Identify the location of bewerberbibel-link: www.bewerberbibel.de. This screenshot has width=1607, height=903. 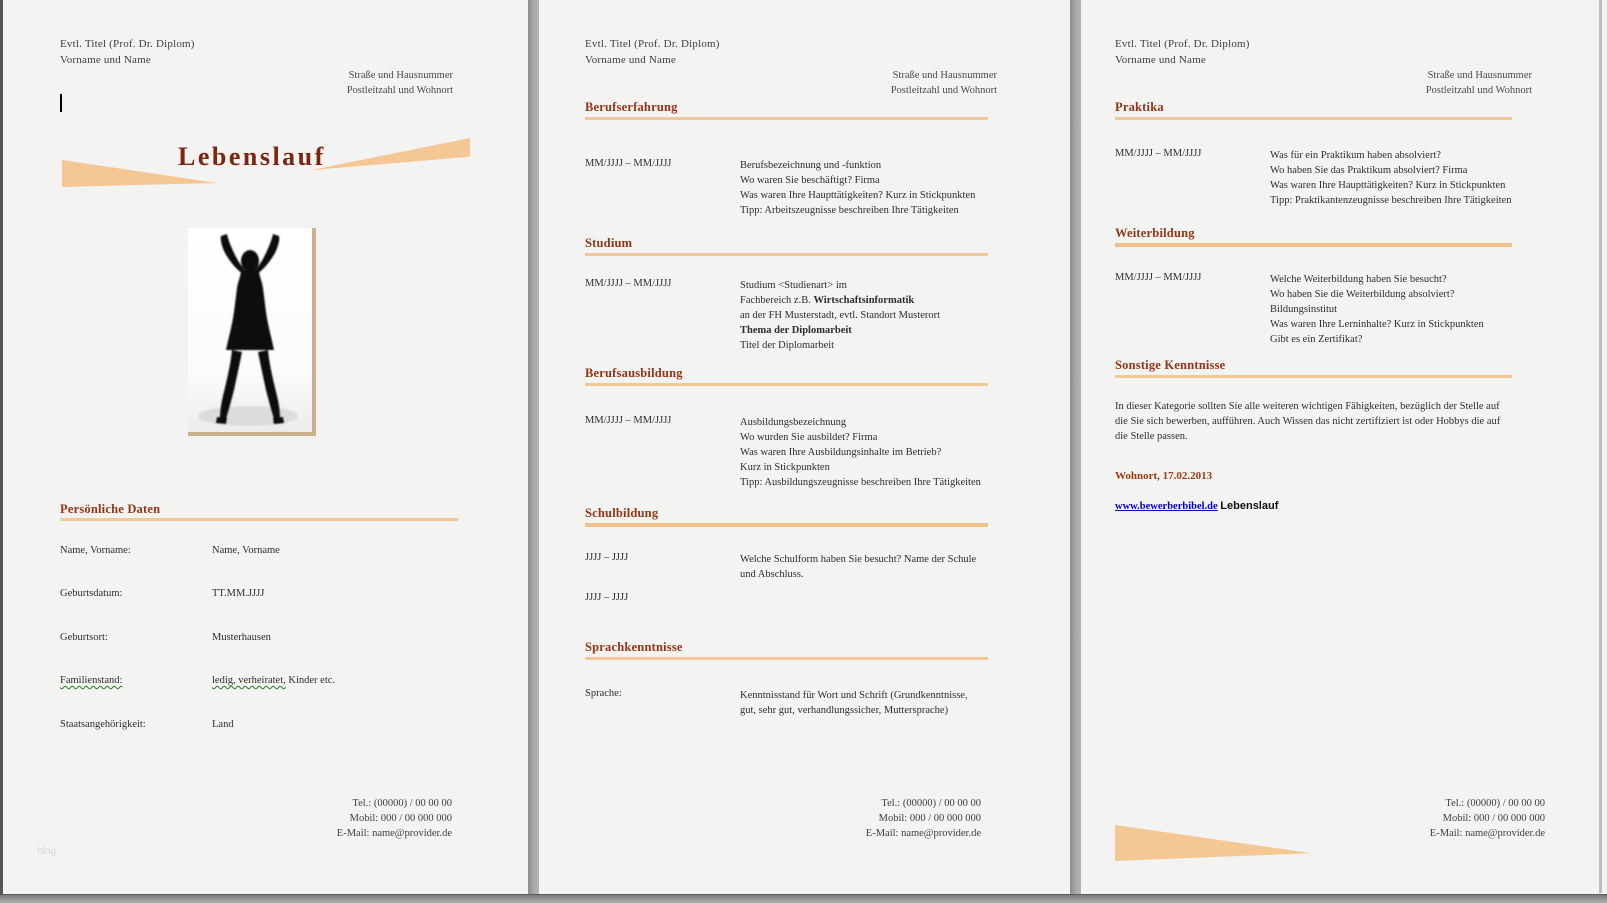
(1166, 506).